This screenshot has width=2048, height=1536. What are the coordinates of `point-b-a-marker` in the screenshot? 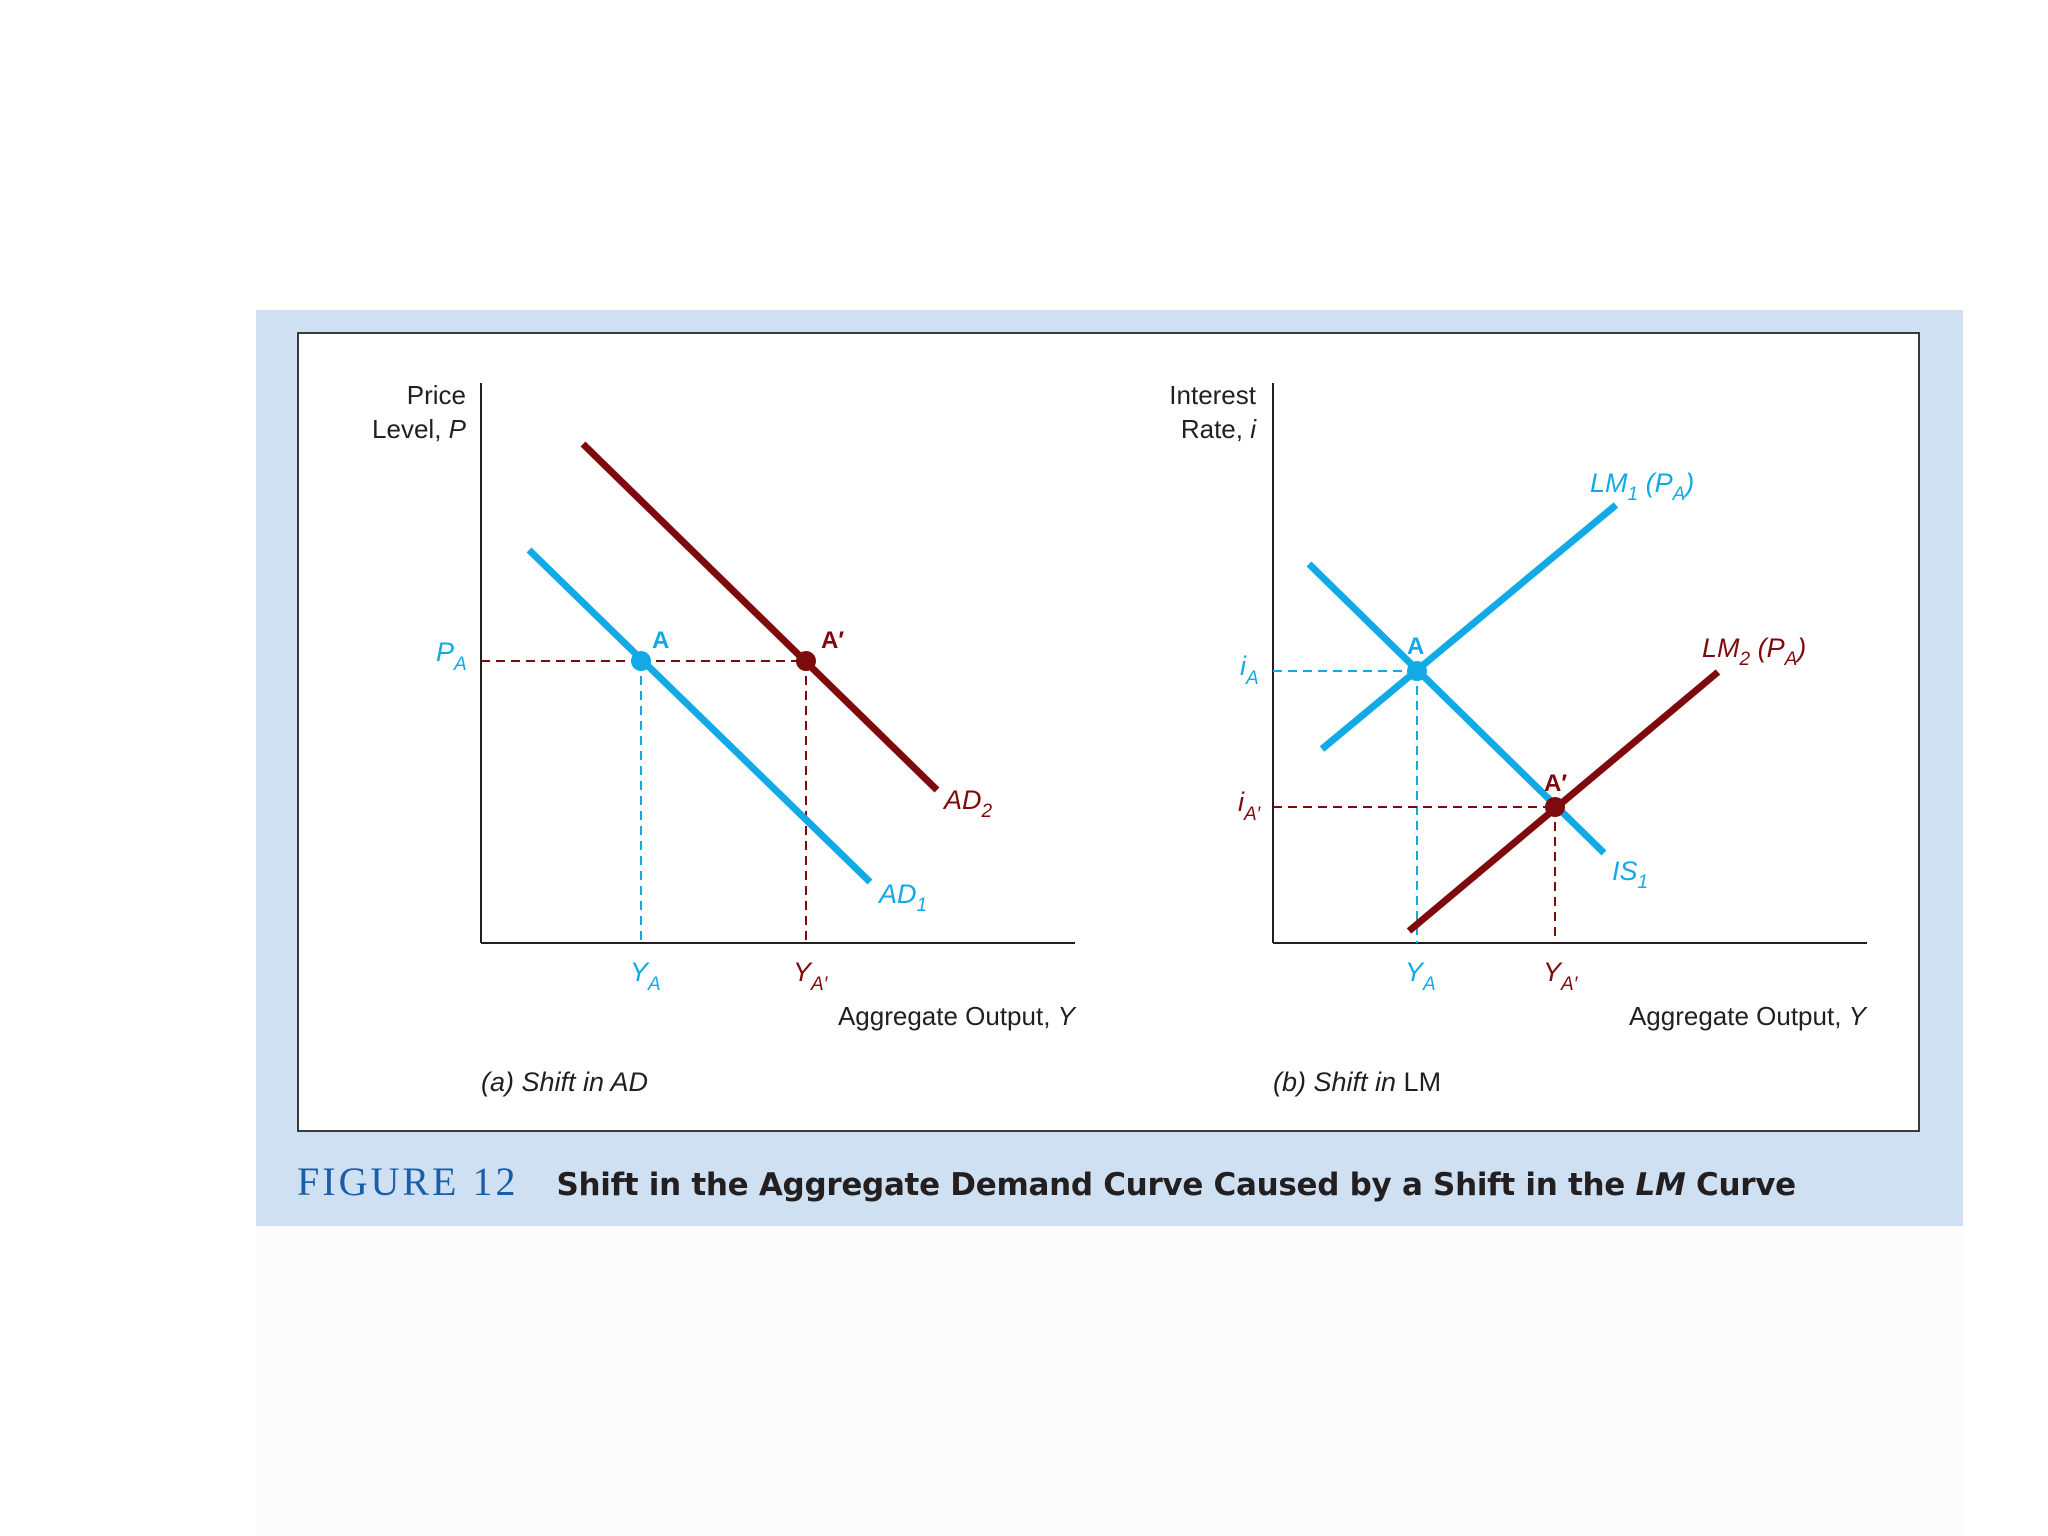 It's located at (1417, 671).